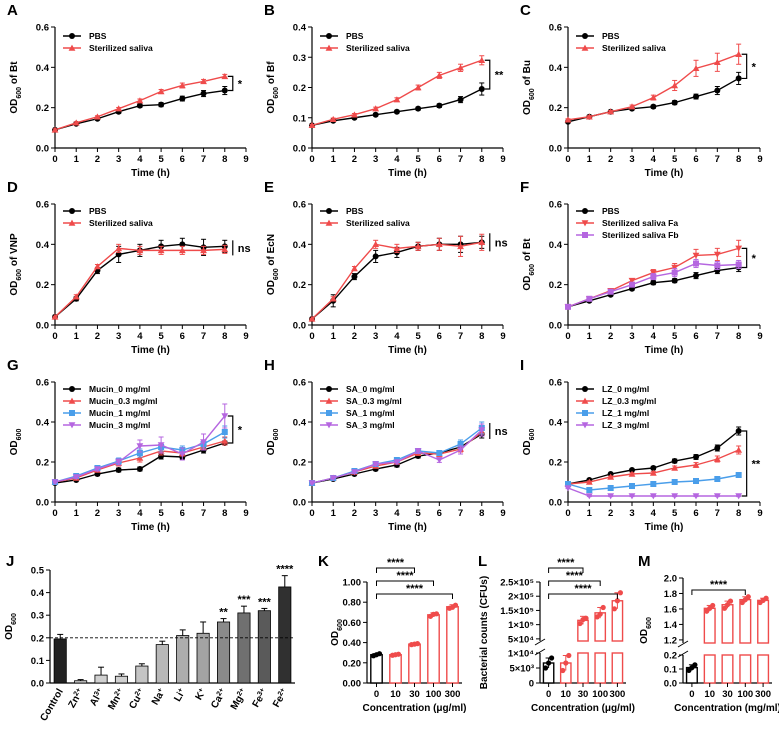 Image resolution: width=779 pixels, height=755 pixels. I want to click on axis-break-mark, so click(683, 644).